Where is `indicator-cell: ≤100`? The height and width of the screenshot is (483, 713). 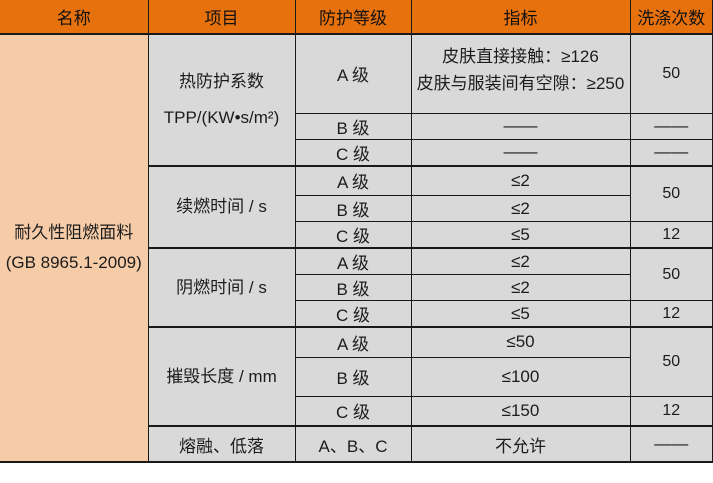 indicator-cell: ≤100 is located at coordinates (520, 376).